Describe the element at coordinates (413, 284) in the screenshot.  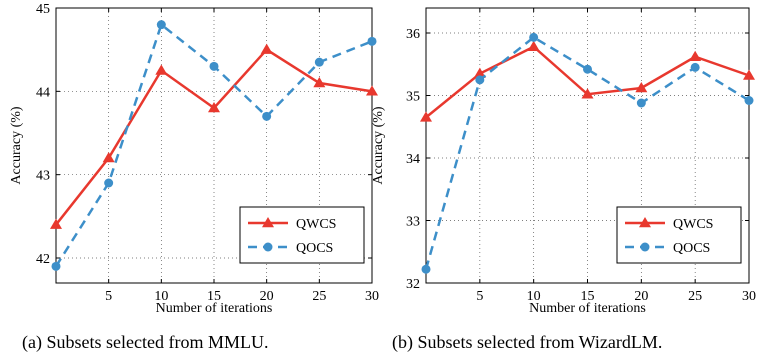
I see `y-tick-label: 32` at that location.